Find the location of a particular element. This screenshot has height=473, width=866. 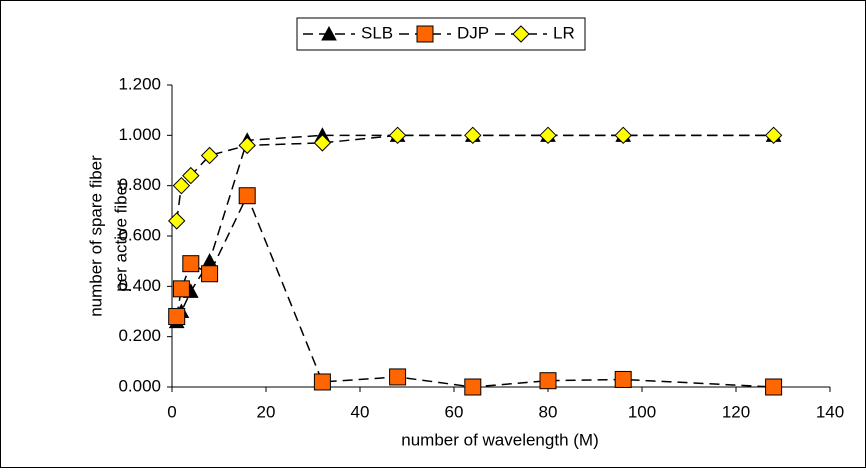

legend-label: LR is located at coordinates (564, 32).